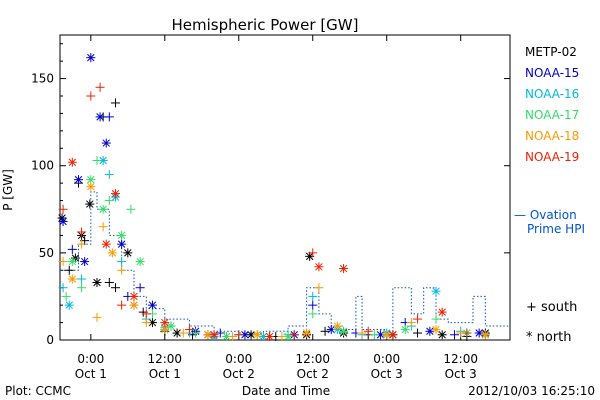  What do you see at coordinates (46, 253) in the screenshot?
I see `y-tick-label: 50` at bounding box center [46, 253].